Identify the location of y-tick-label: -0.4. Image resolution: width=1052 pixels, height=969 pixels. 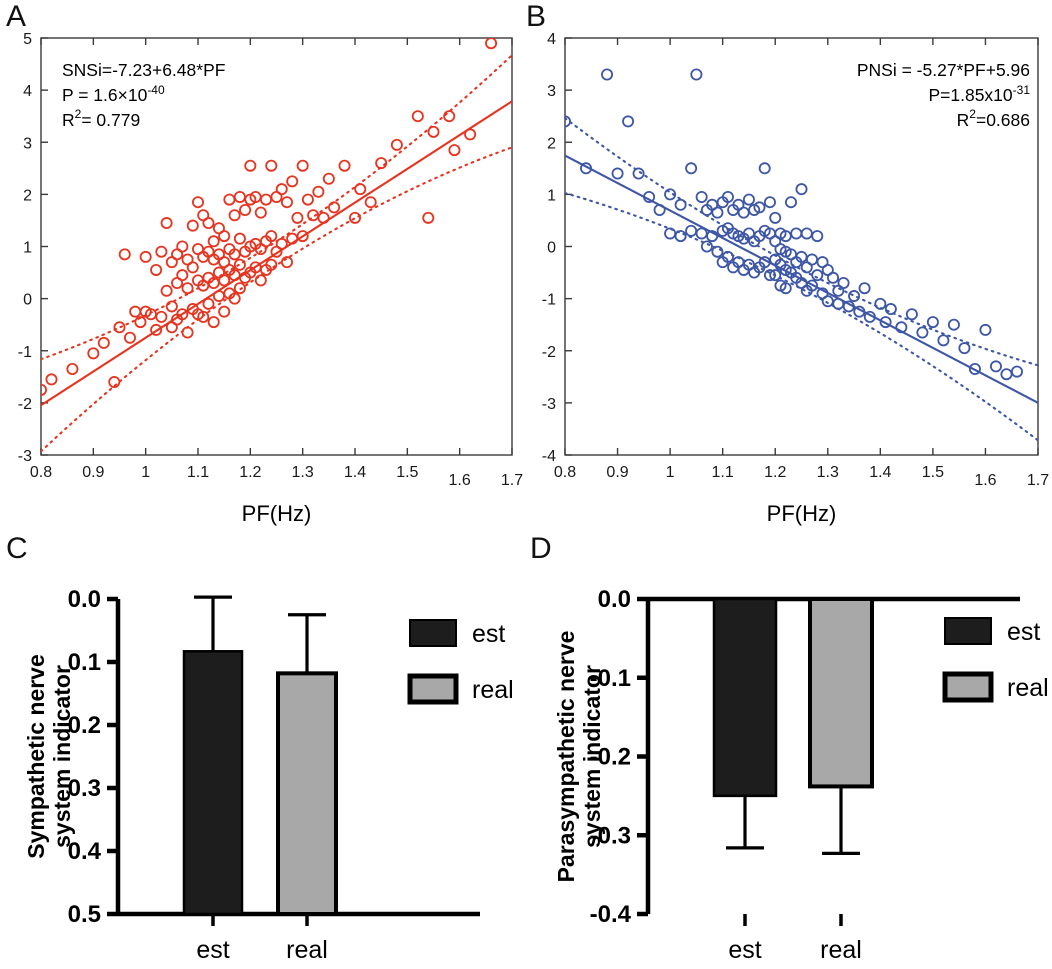
(611, 914).